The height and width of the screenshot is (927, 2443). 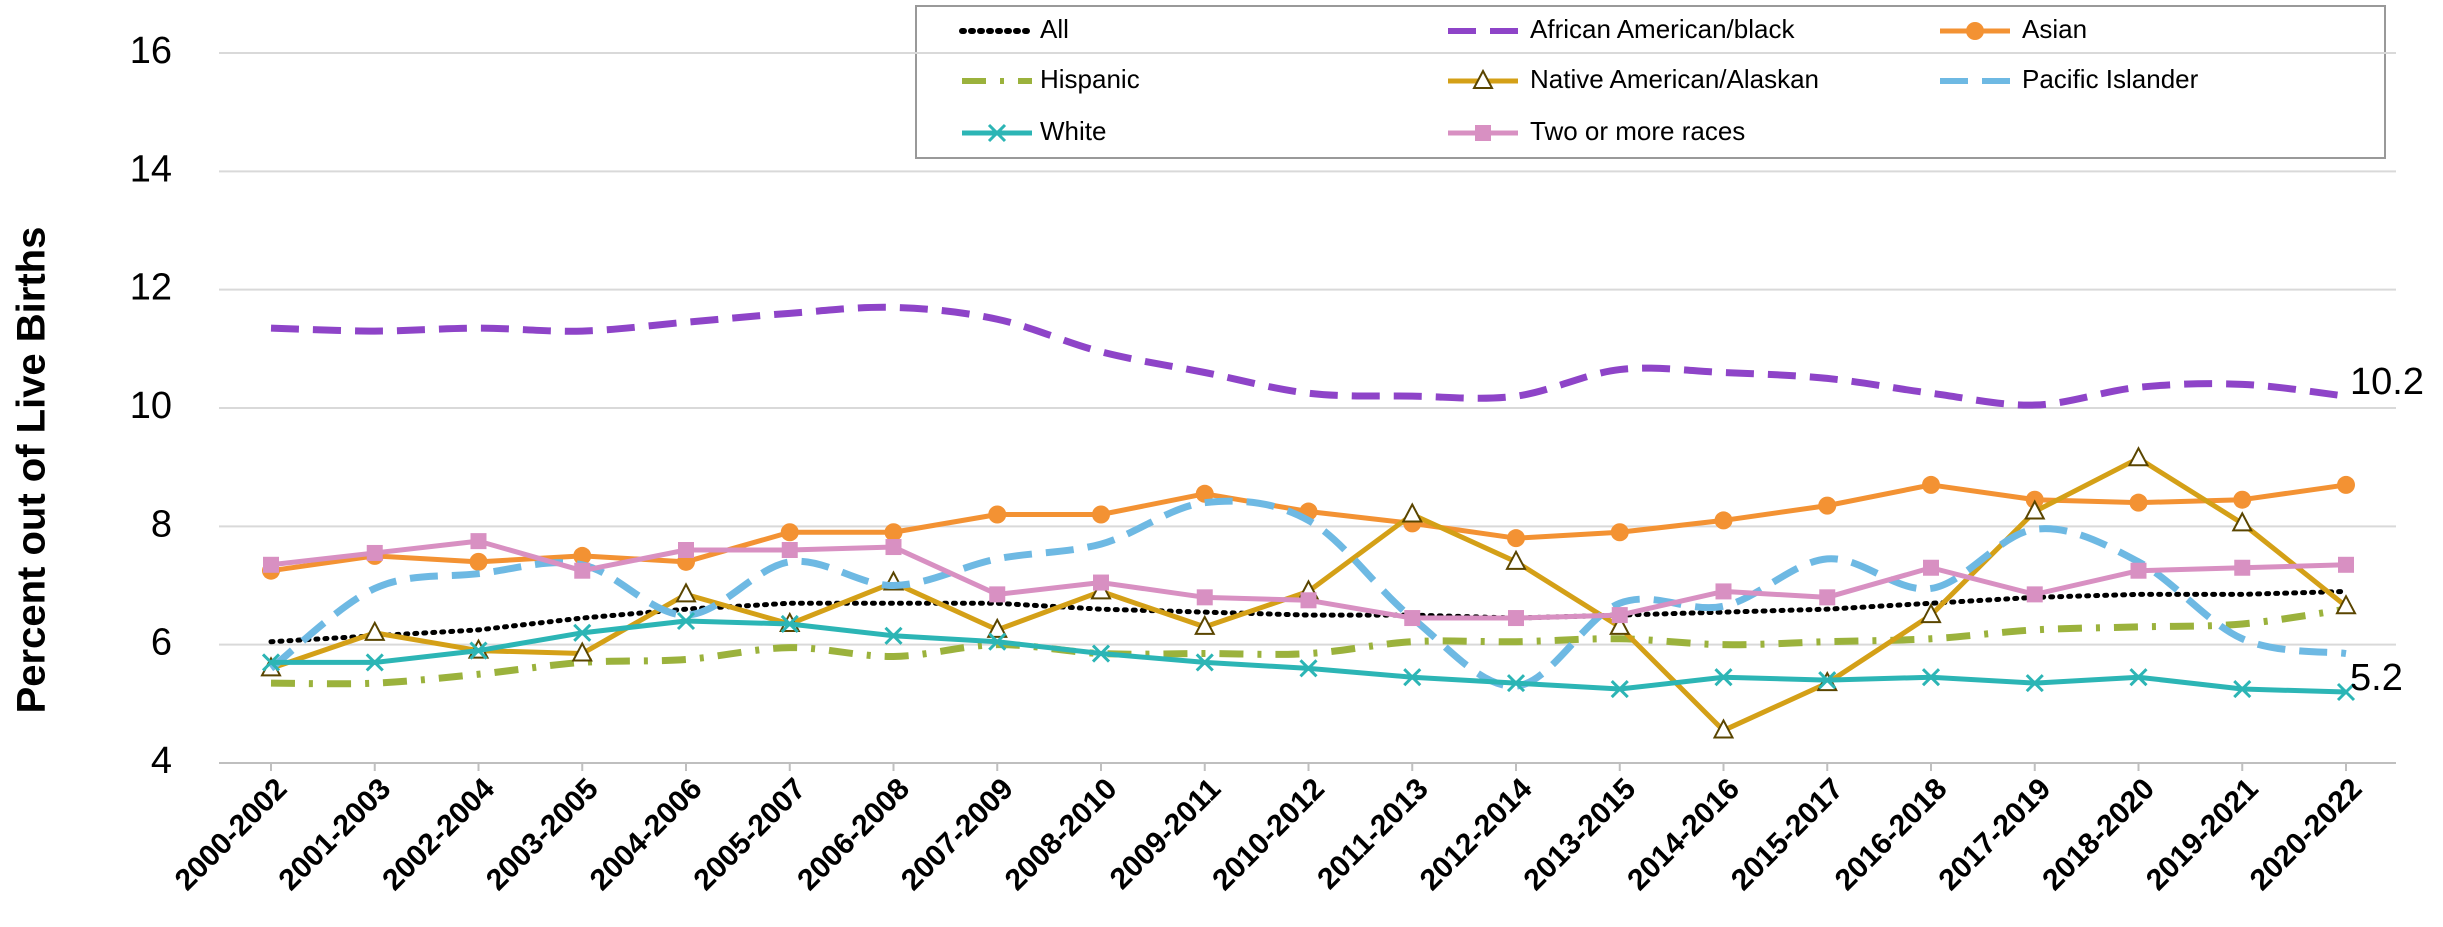 I want to click on y-tick-label: 14, so click(x=151, y=169).